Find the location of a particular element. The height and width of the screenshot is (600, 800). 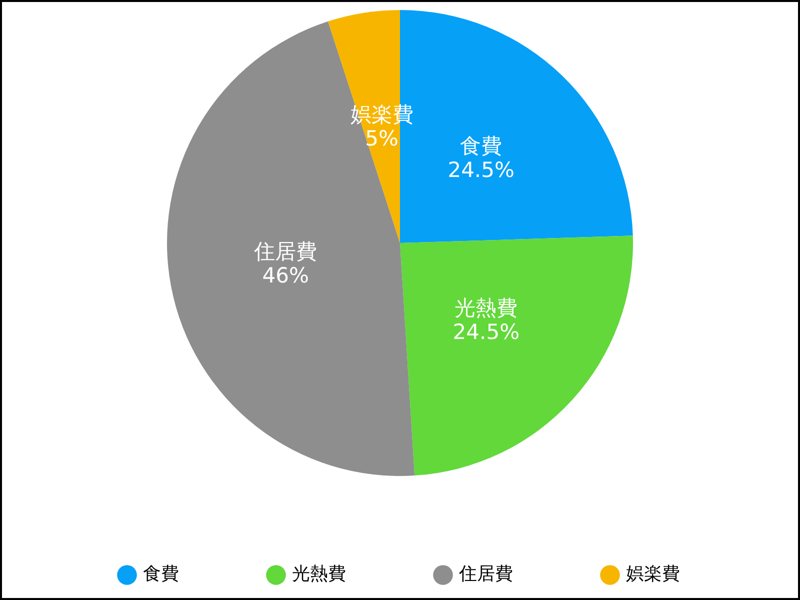

slice-label: 食費 is located at coordinates (481, 146).